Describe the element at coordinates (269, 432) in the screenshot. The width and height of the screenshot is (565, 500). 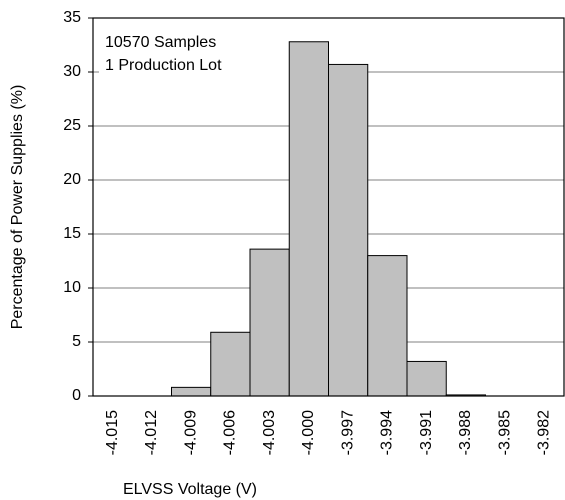
I see `x-tick-label: -4.003` at that location.